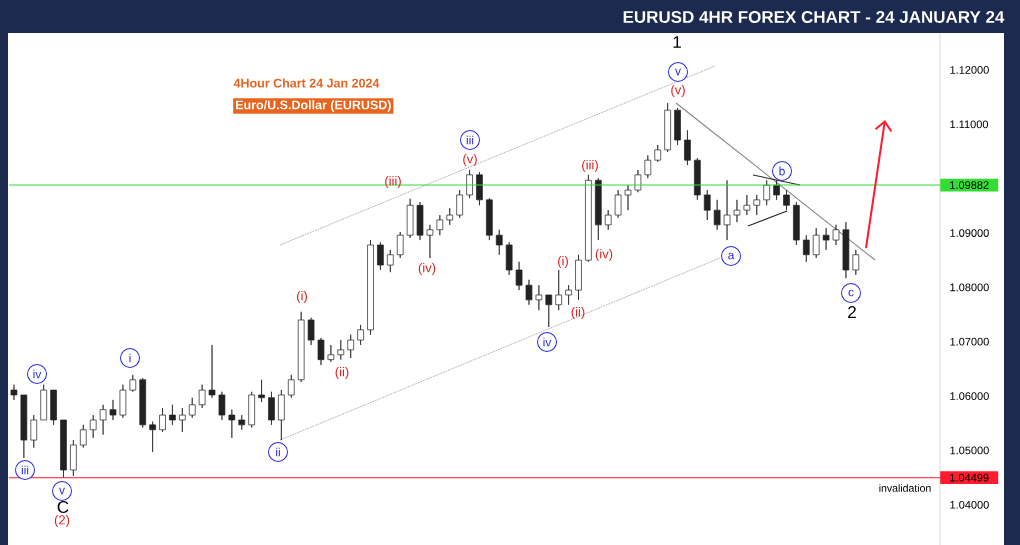 The height and width of the screenshot is (545, 1020). What do you see at coordinates (313, 105) in the screenshot?
I see `annotation: Euro/U.S.Dollar (EURUSD)` at bounding box center [313, 105].